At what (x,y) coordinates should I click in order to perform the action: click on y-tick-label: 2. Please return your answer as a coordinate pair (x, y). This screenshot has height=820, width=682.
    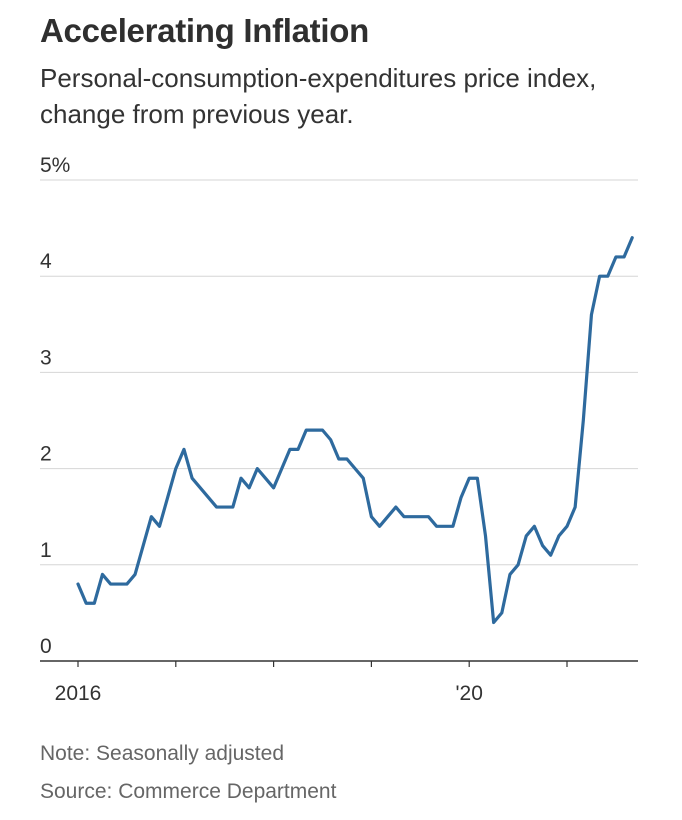
    Looking at the image, I should click on (46, 454).